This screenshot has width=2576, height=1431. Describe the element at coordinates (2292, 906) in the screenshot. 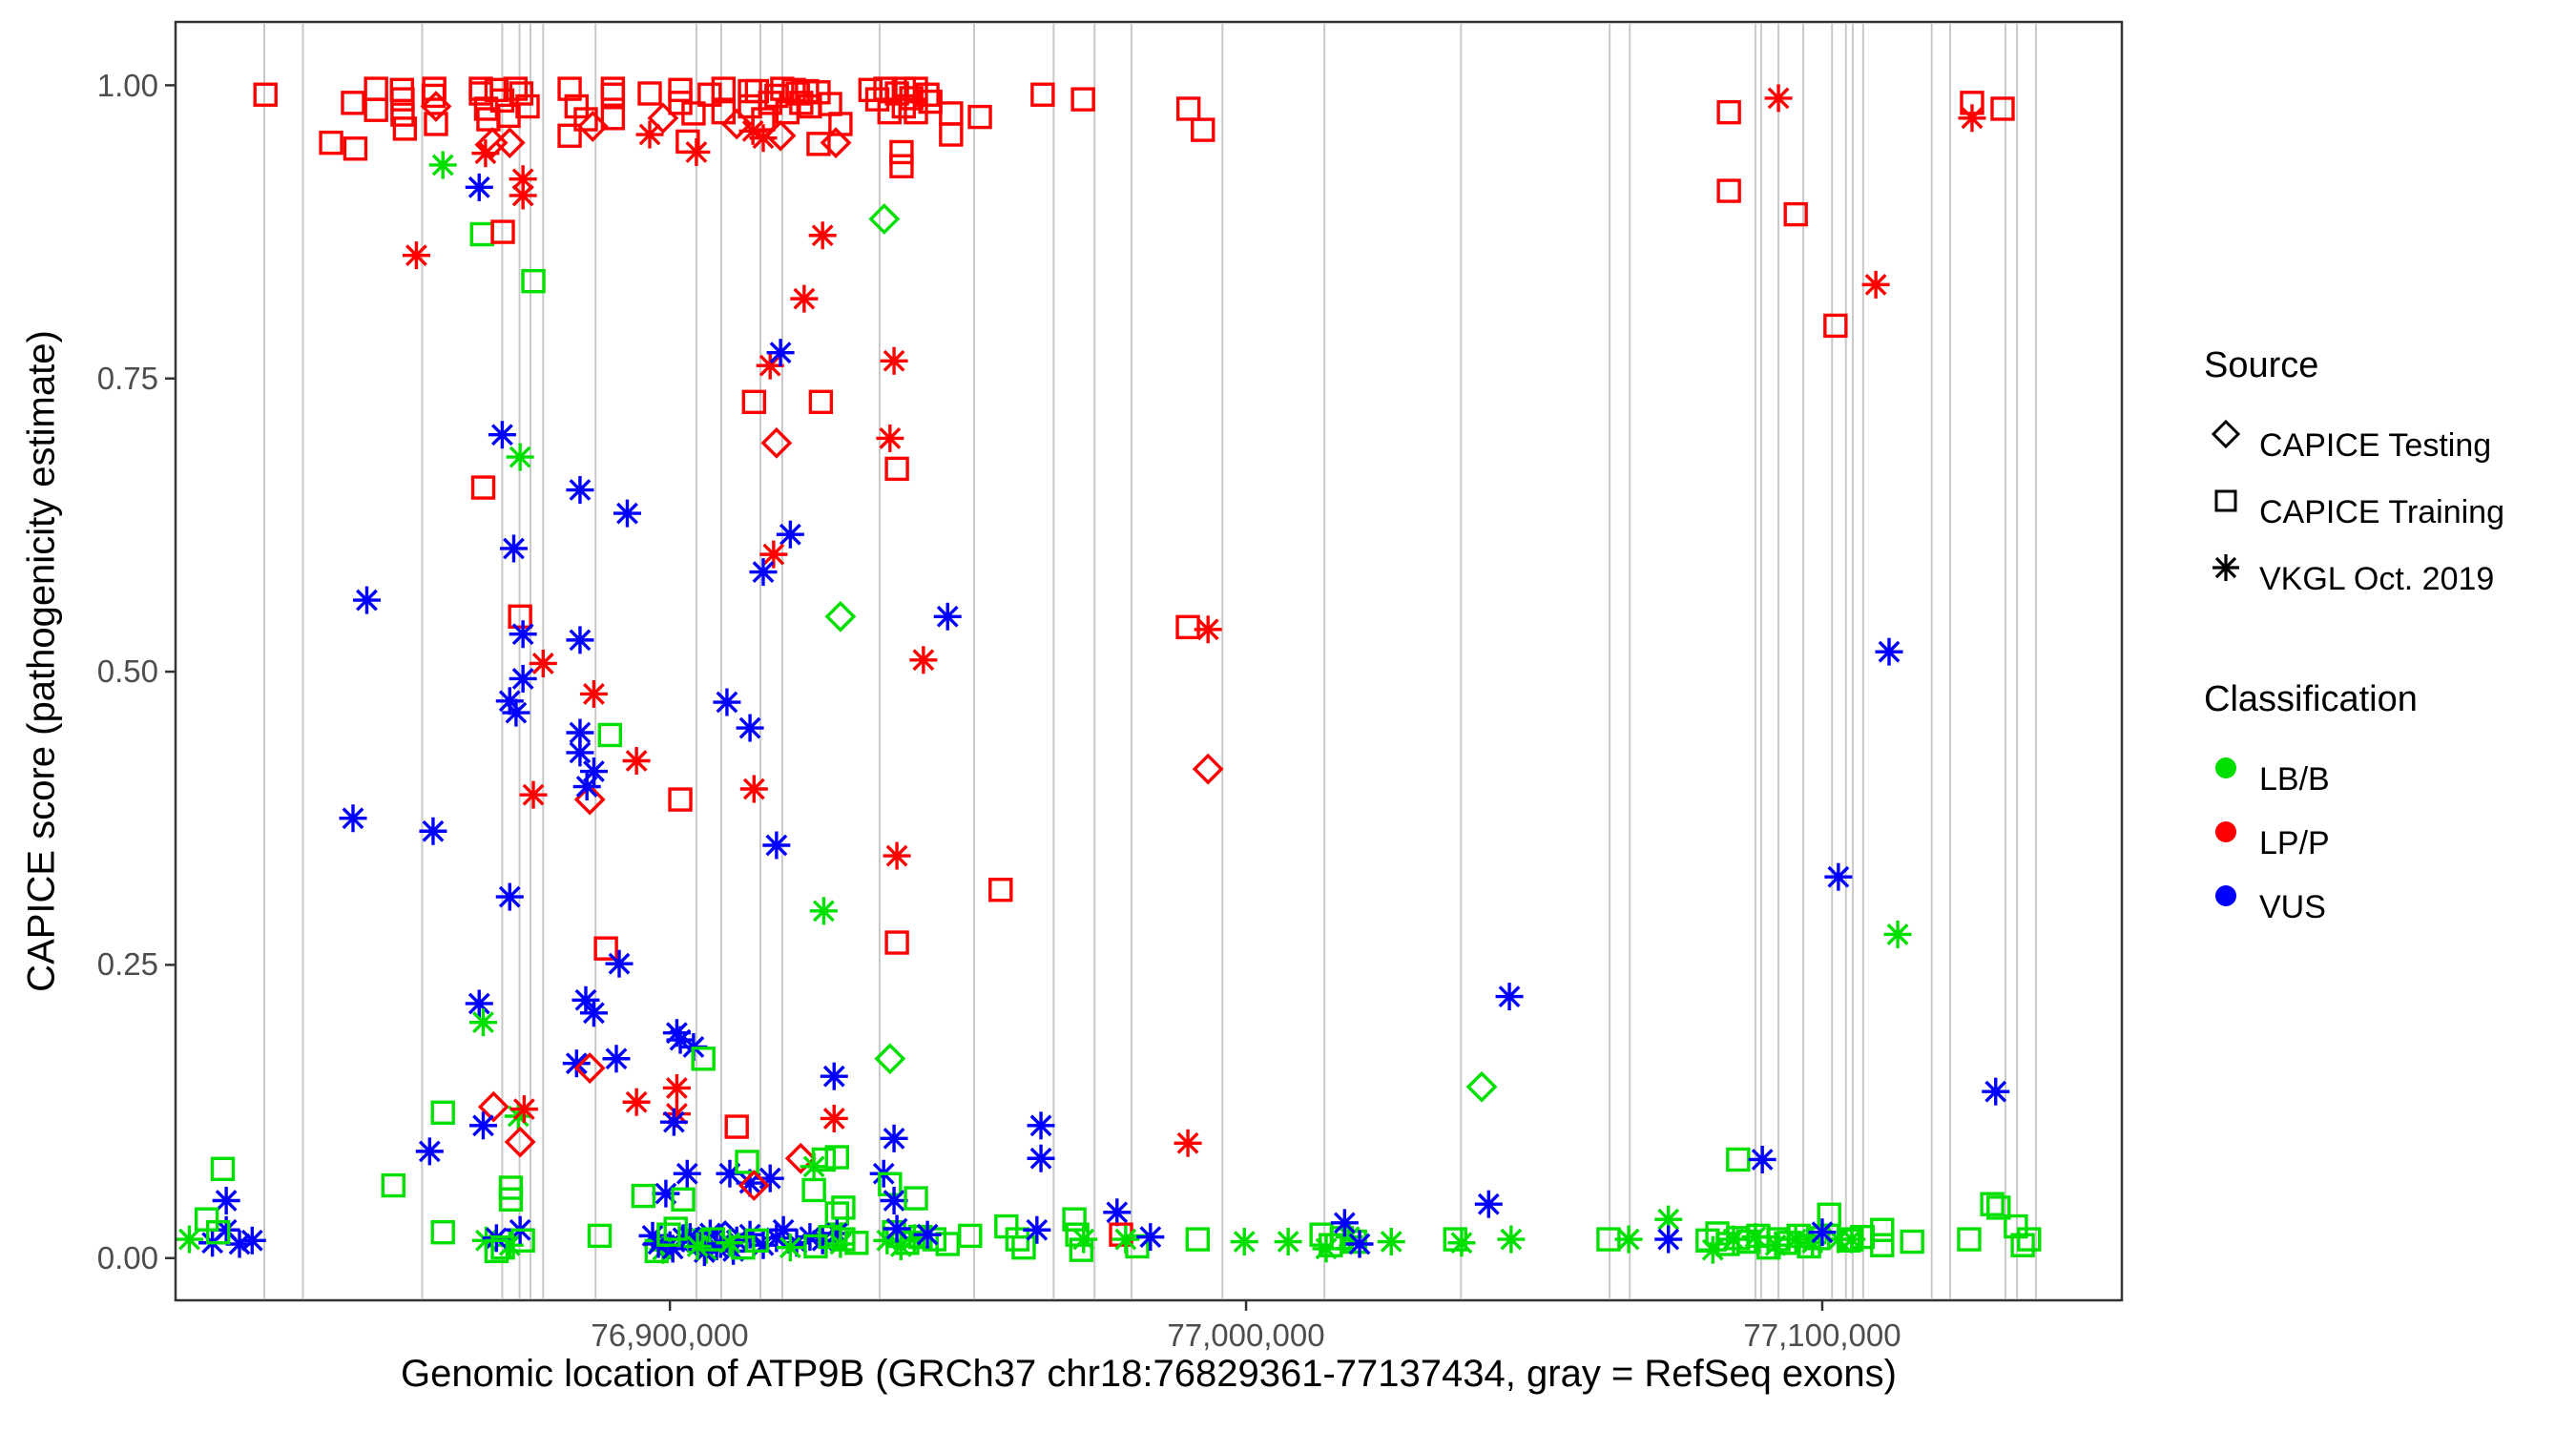

I see `legend-item-label: VUS` at that location.